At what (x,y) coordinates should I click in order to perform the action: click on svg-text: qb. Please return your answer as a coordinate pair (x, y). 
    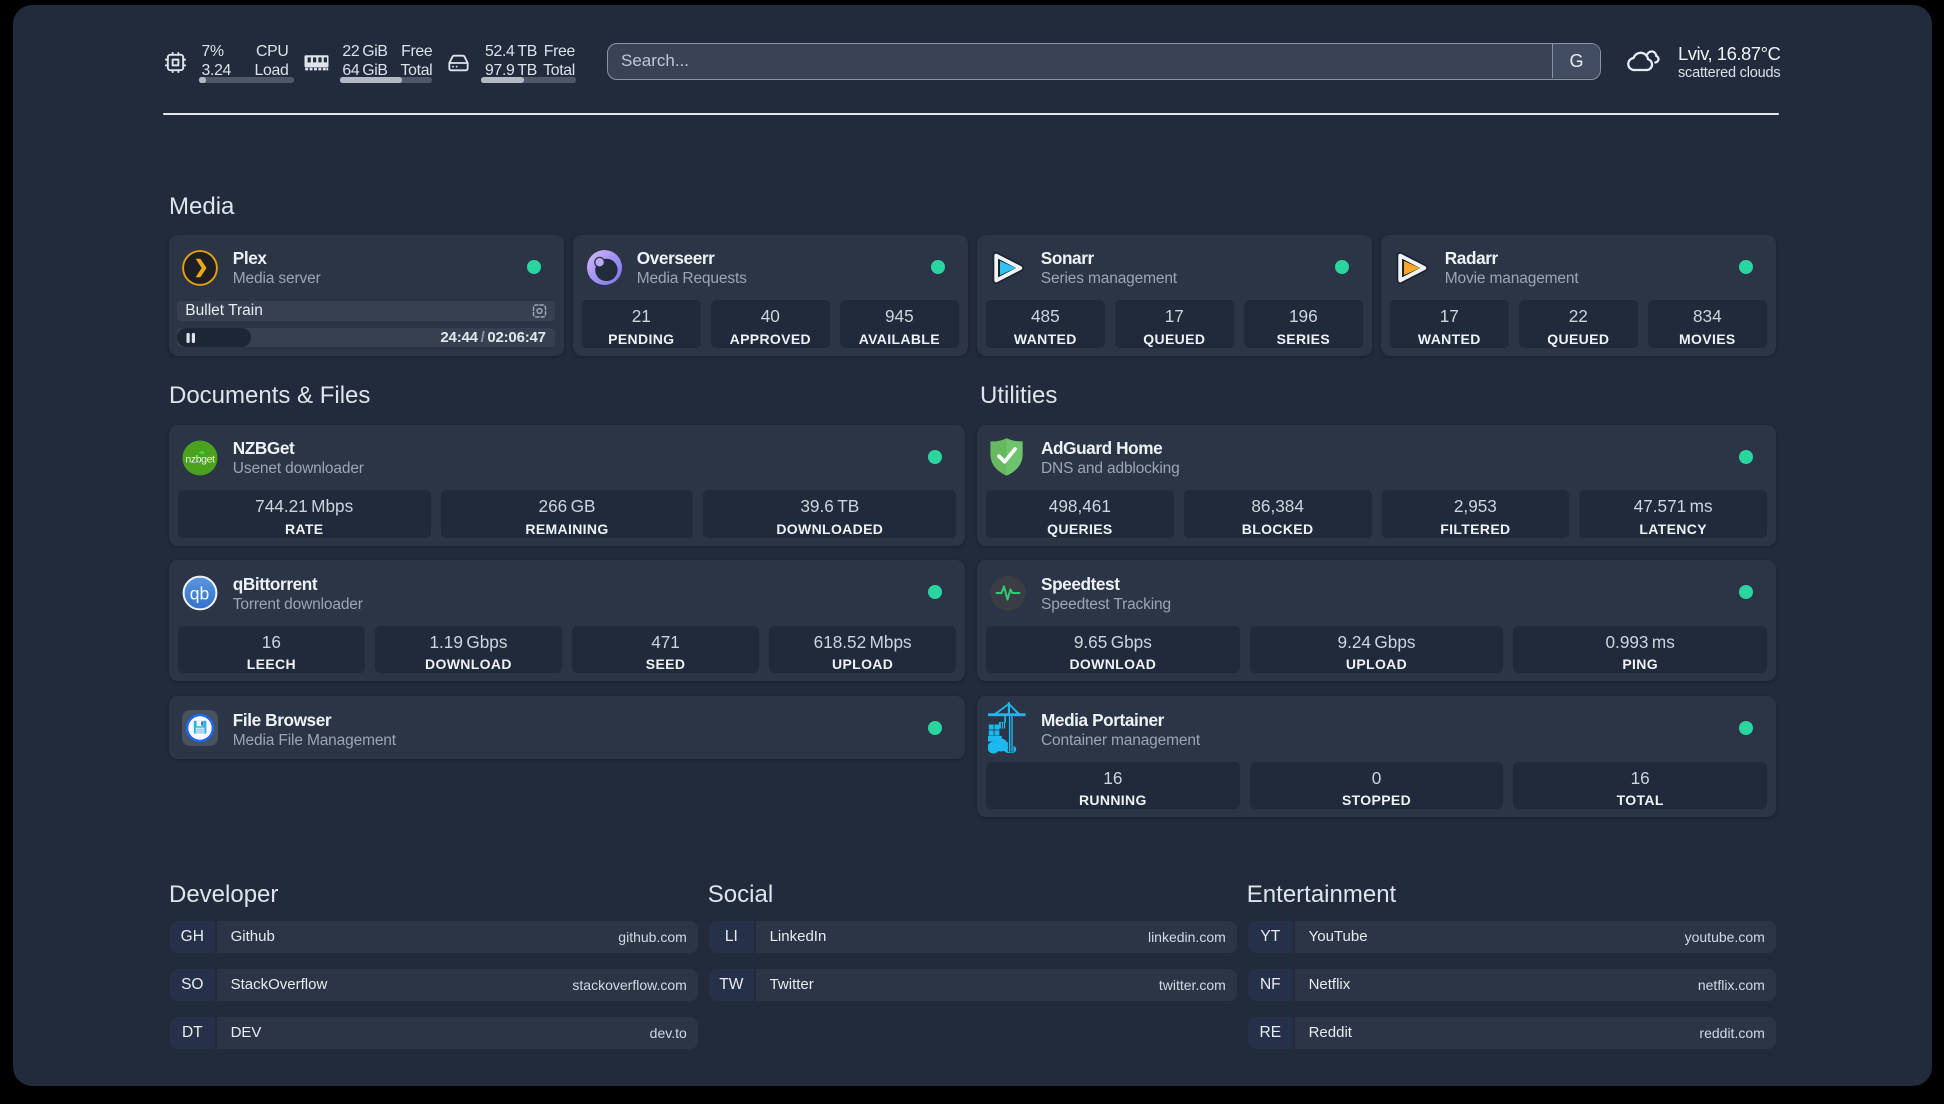
    Looking at the image, I should click on (199, 594).